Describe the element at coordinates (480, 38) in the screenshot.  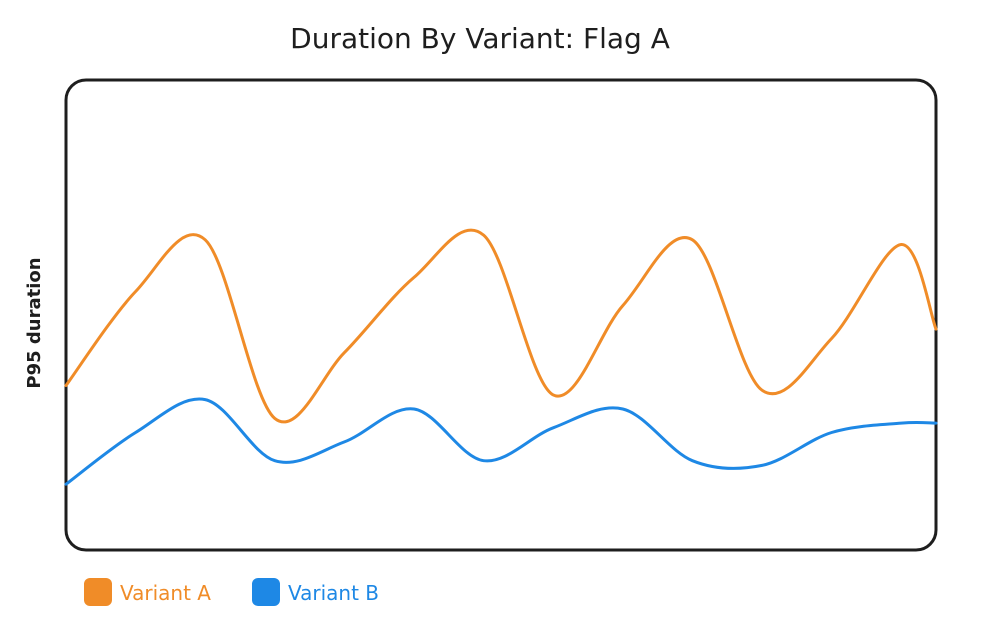
I see `chart-title: Duration By Variant: Flag A` at that location.